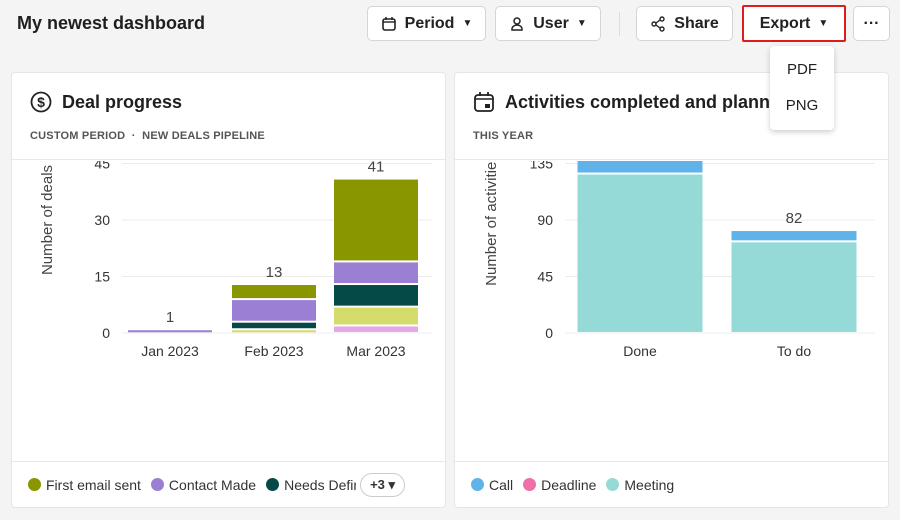 Image resolution: width=900 pixels, height=520 pixels. Describe the element at coordinates (569, 484) in the screenshot. I see `legend-label: Deadline` at that location.